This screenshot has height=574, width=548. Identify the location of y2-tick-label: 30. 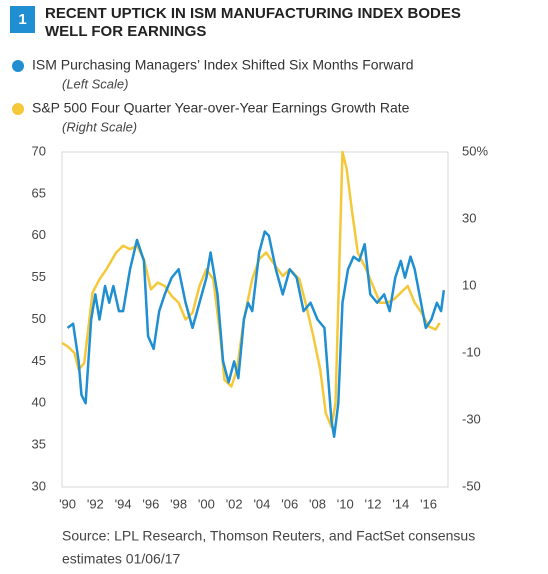
(469, 217).